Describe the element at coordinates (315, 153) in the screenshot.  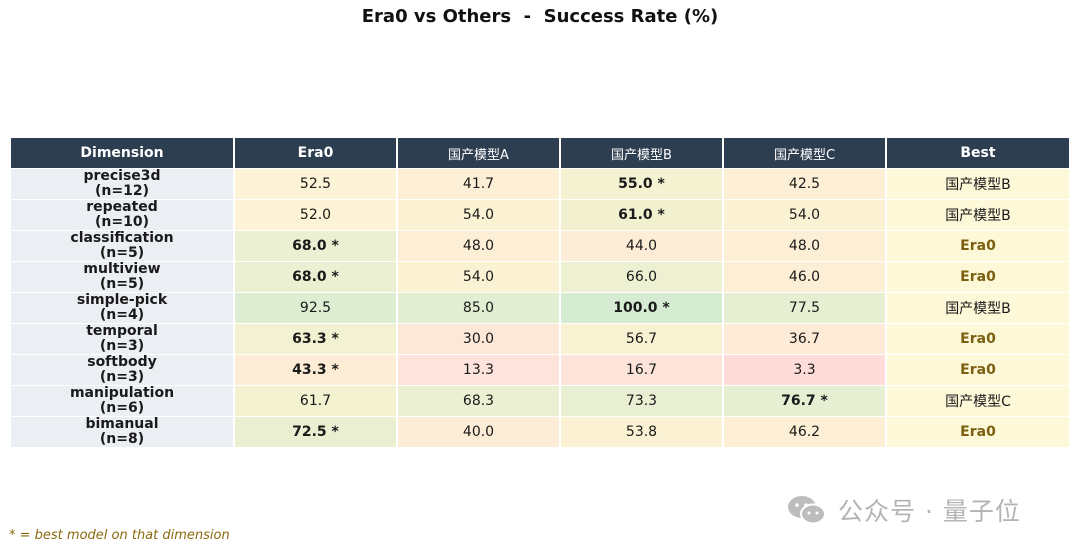
I see `header-era0: Era0` at that location.